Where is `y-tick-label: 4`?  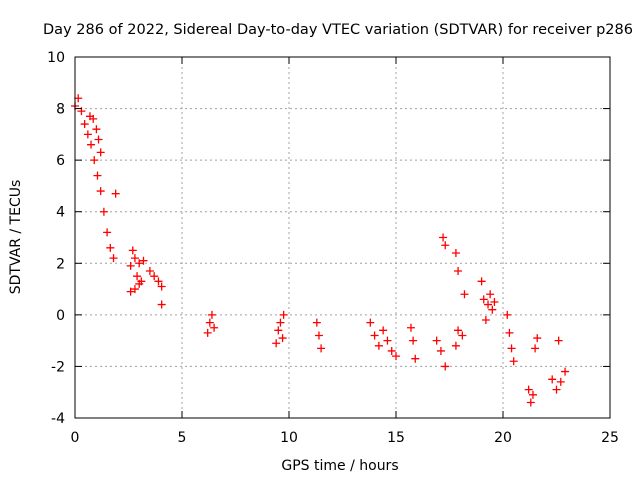 y-tick-label: 4 is located at coordinates (60, 213).